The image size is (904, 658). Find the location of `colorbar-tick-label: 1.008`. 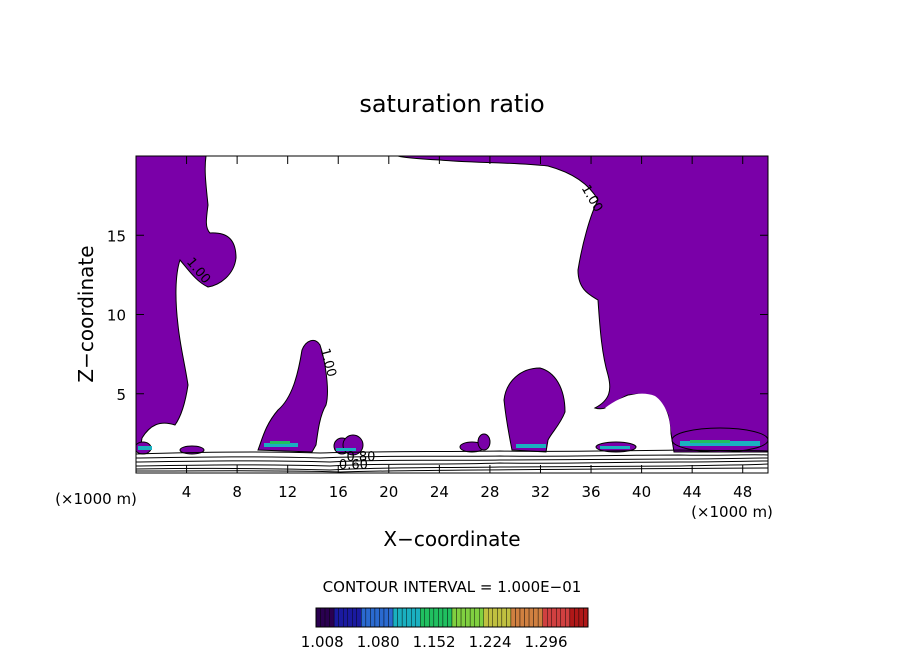

colorbar-tick-label: 1.008 is located at coordinates (322, 642).